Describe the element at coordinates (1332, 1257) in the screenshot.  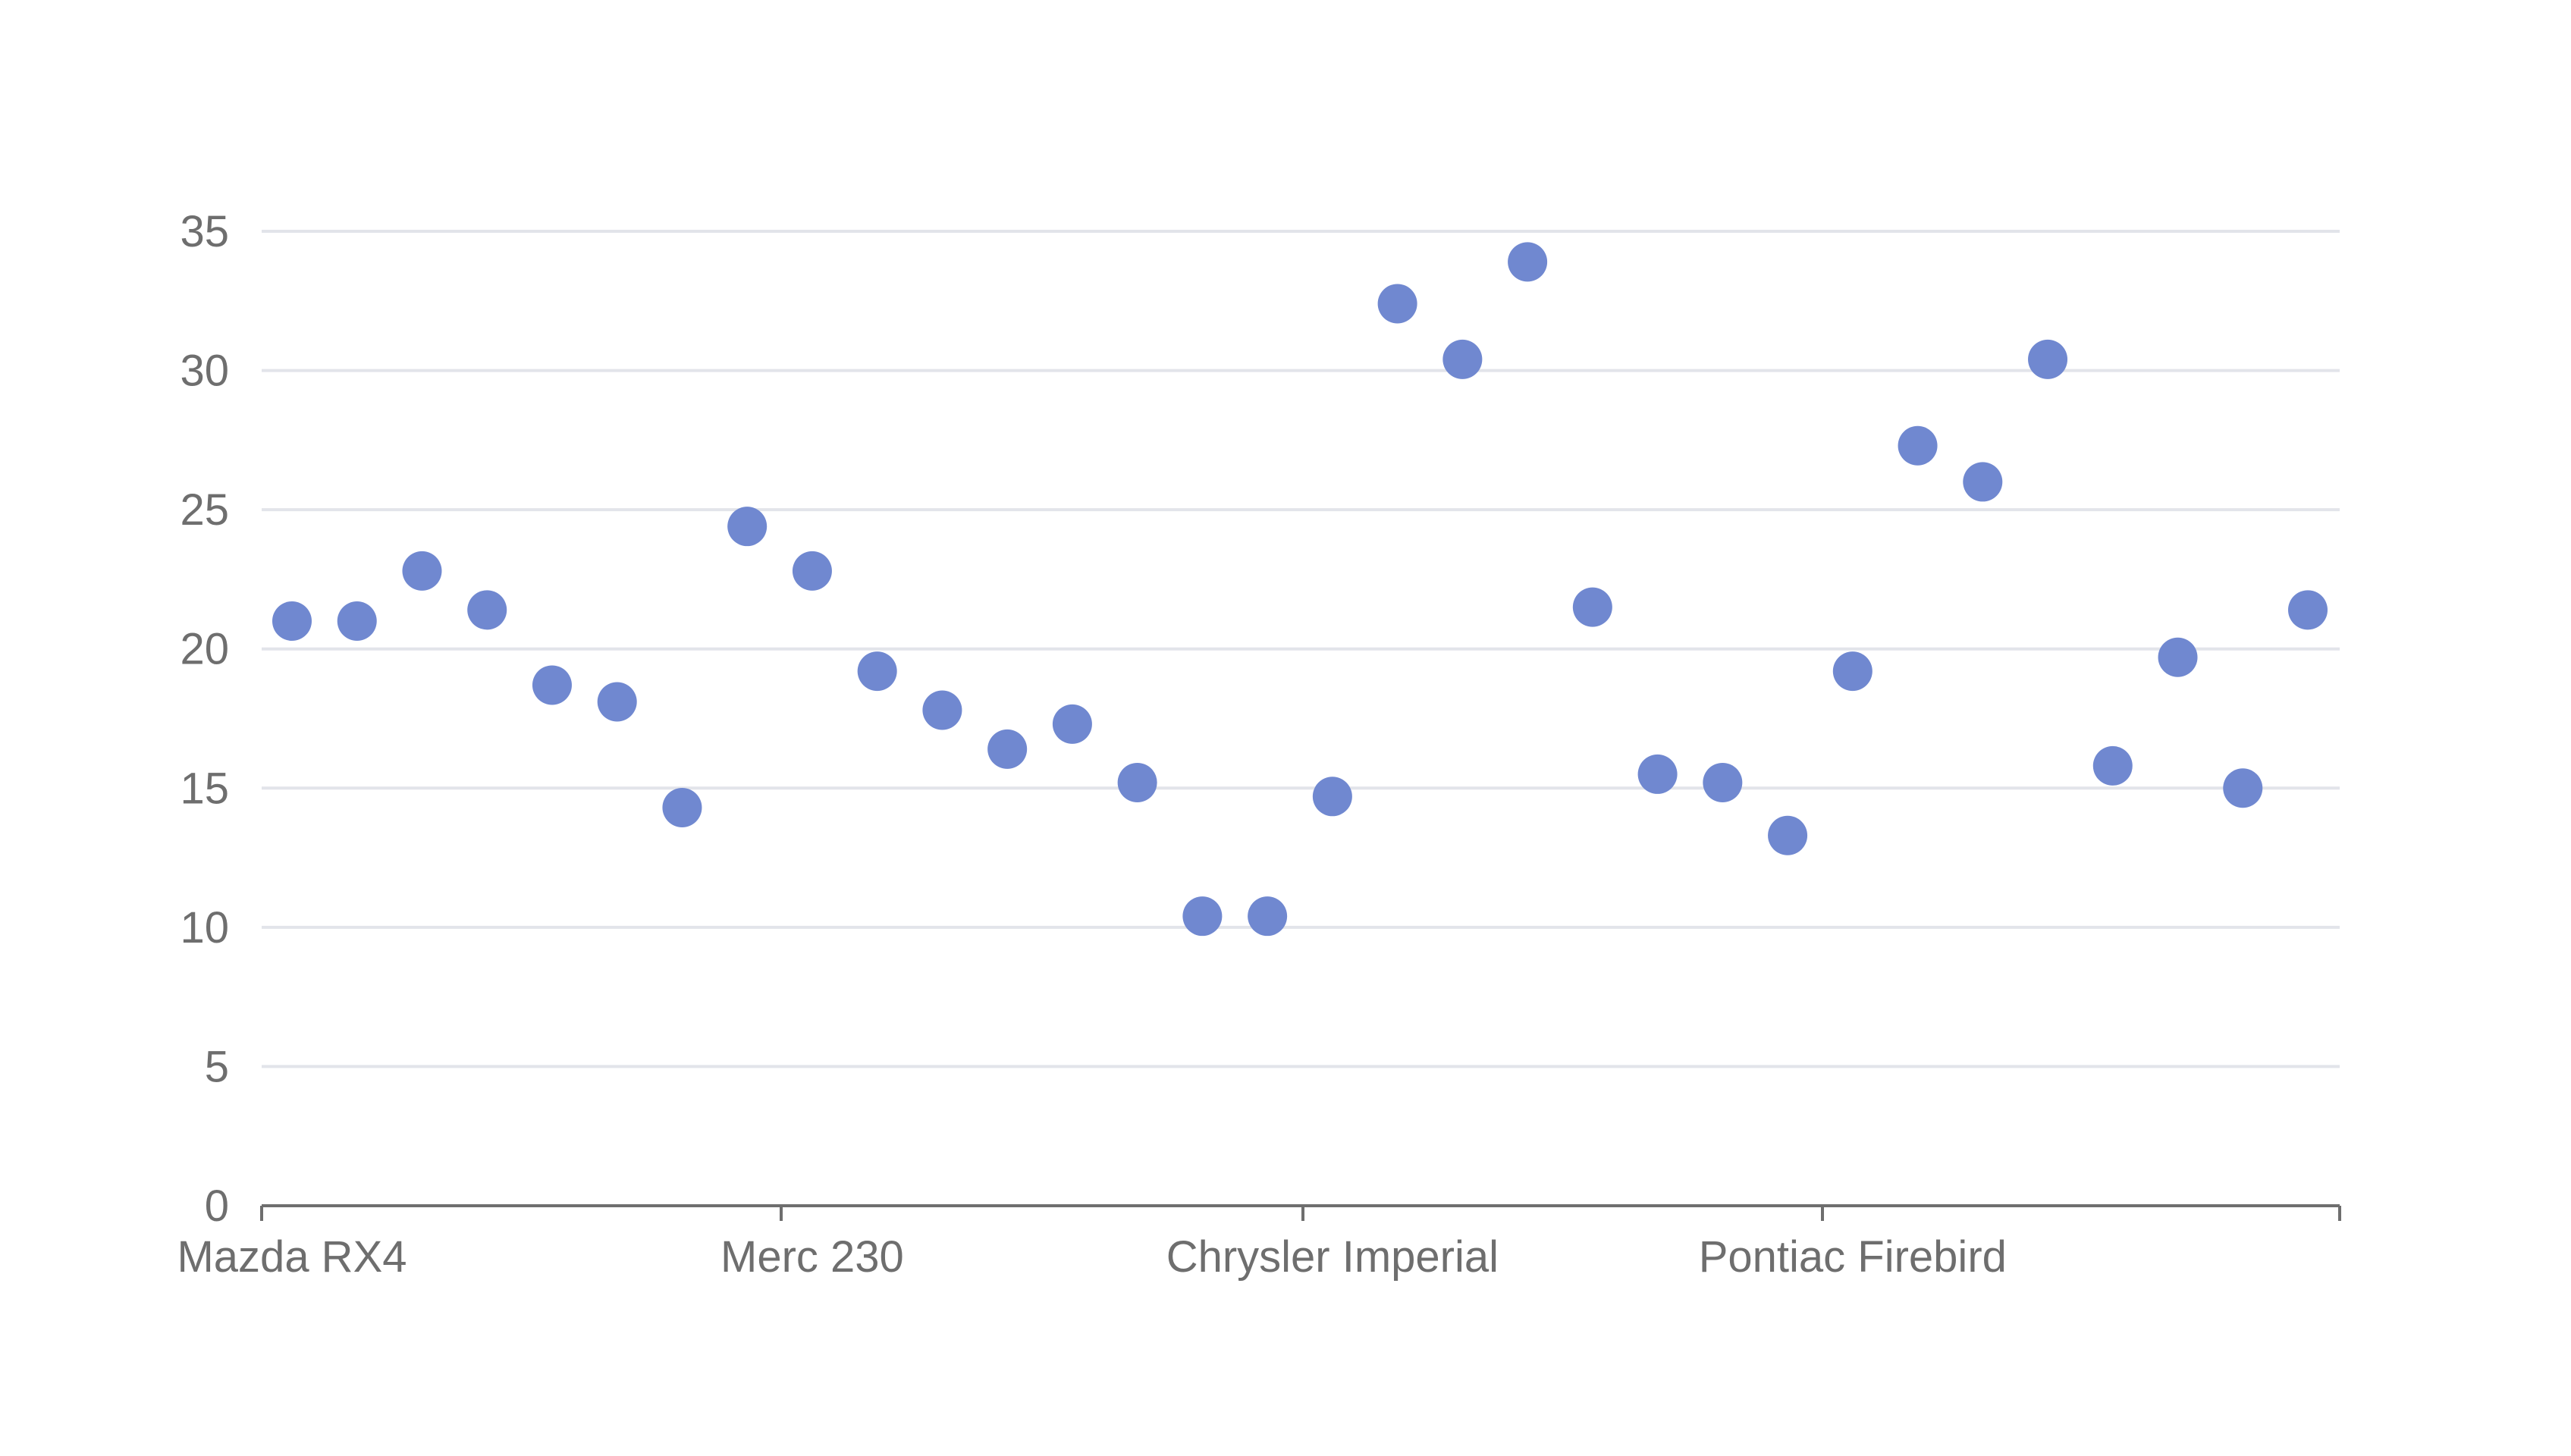
I see `x-tick-label: Chrysler Imperial` at that location.